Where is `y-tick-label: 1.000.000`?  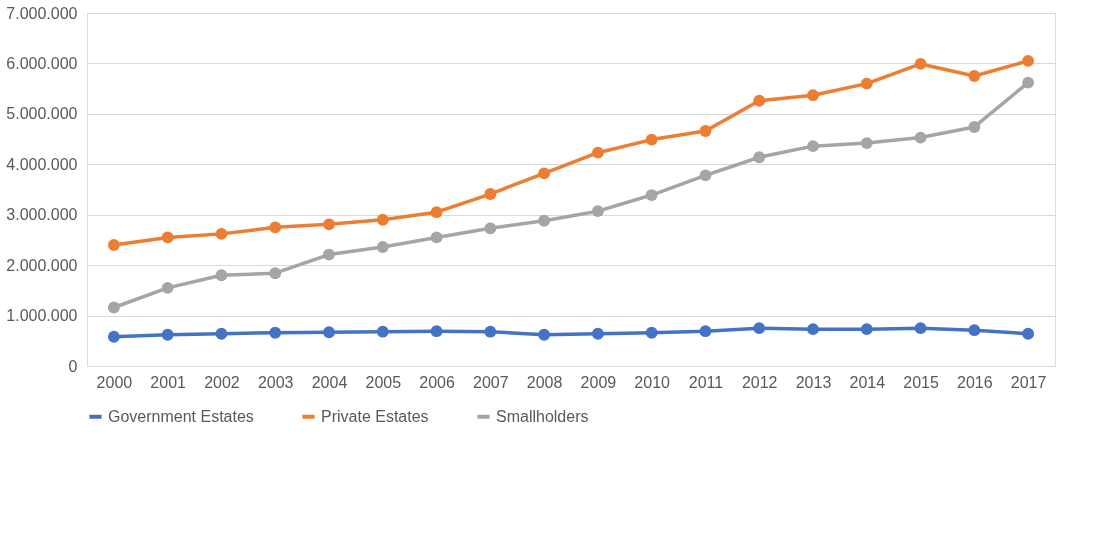
y-tick-label: 1.000.000 is located at coordinates (42, 316).